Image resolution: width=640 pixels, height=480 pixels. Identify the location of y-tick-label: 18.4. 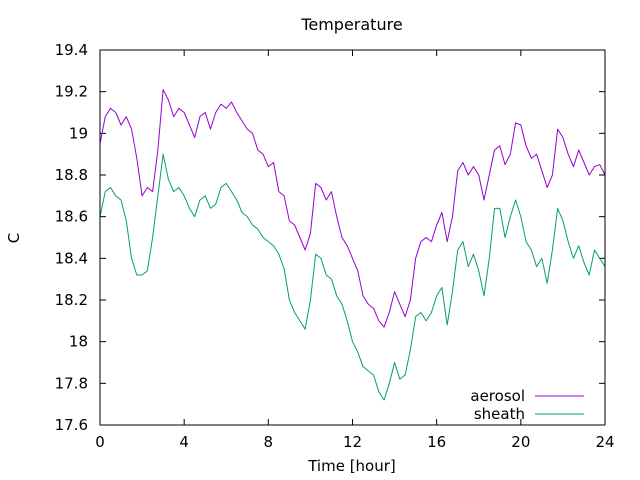
(71, 258).